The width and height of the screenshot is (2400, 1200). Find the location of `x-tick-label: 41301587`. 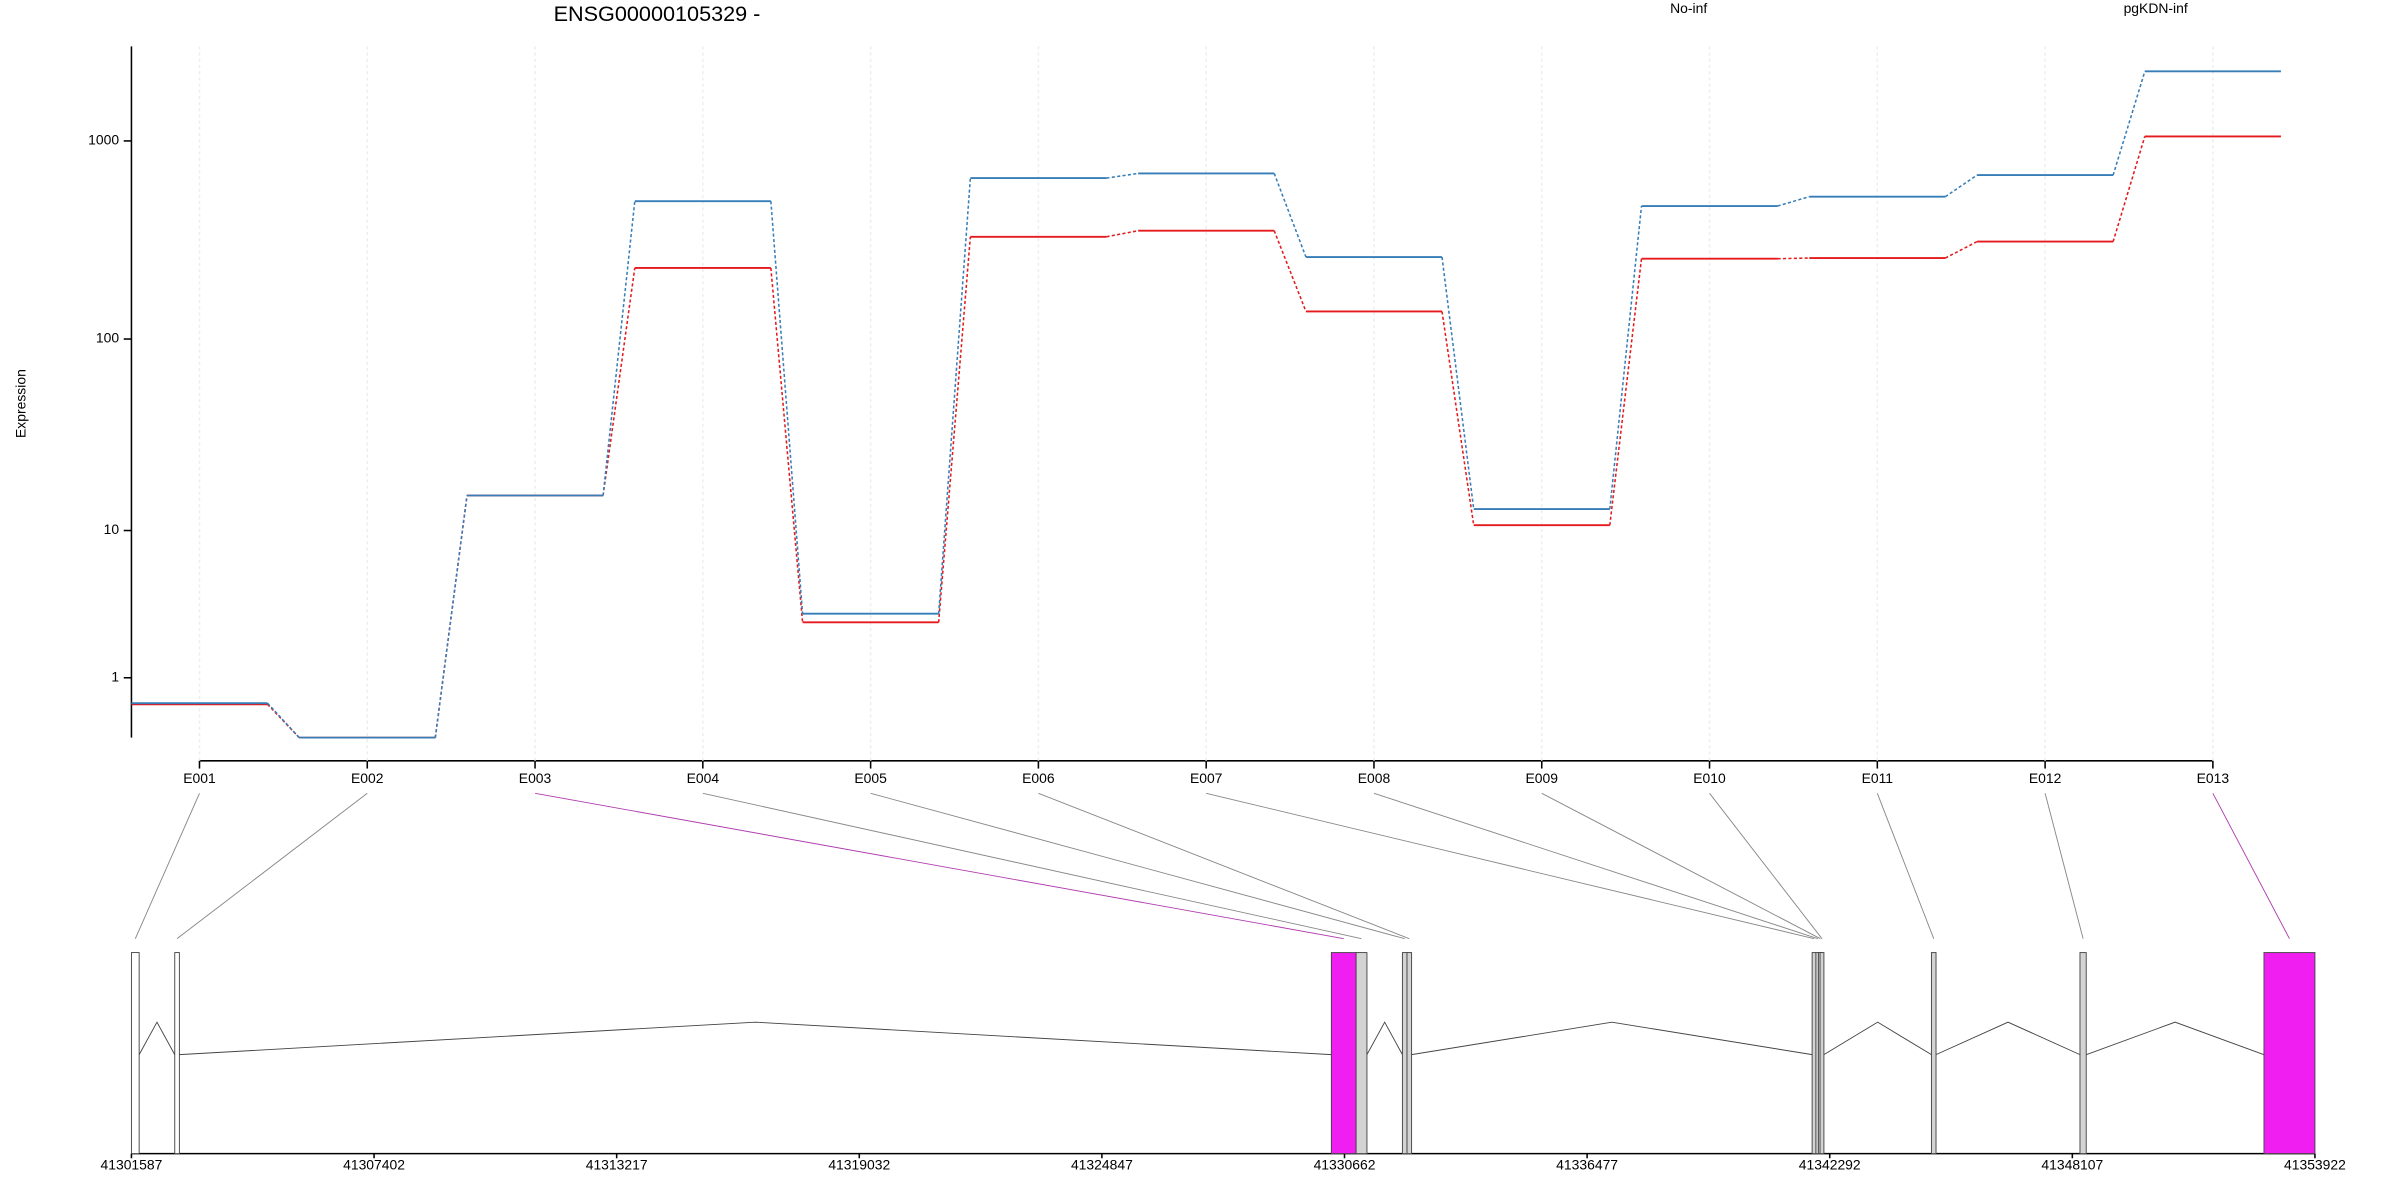

x-tick-label: 41301587 is located at coordinates (132, 1165).